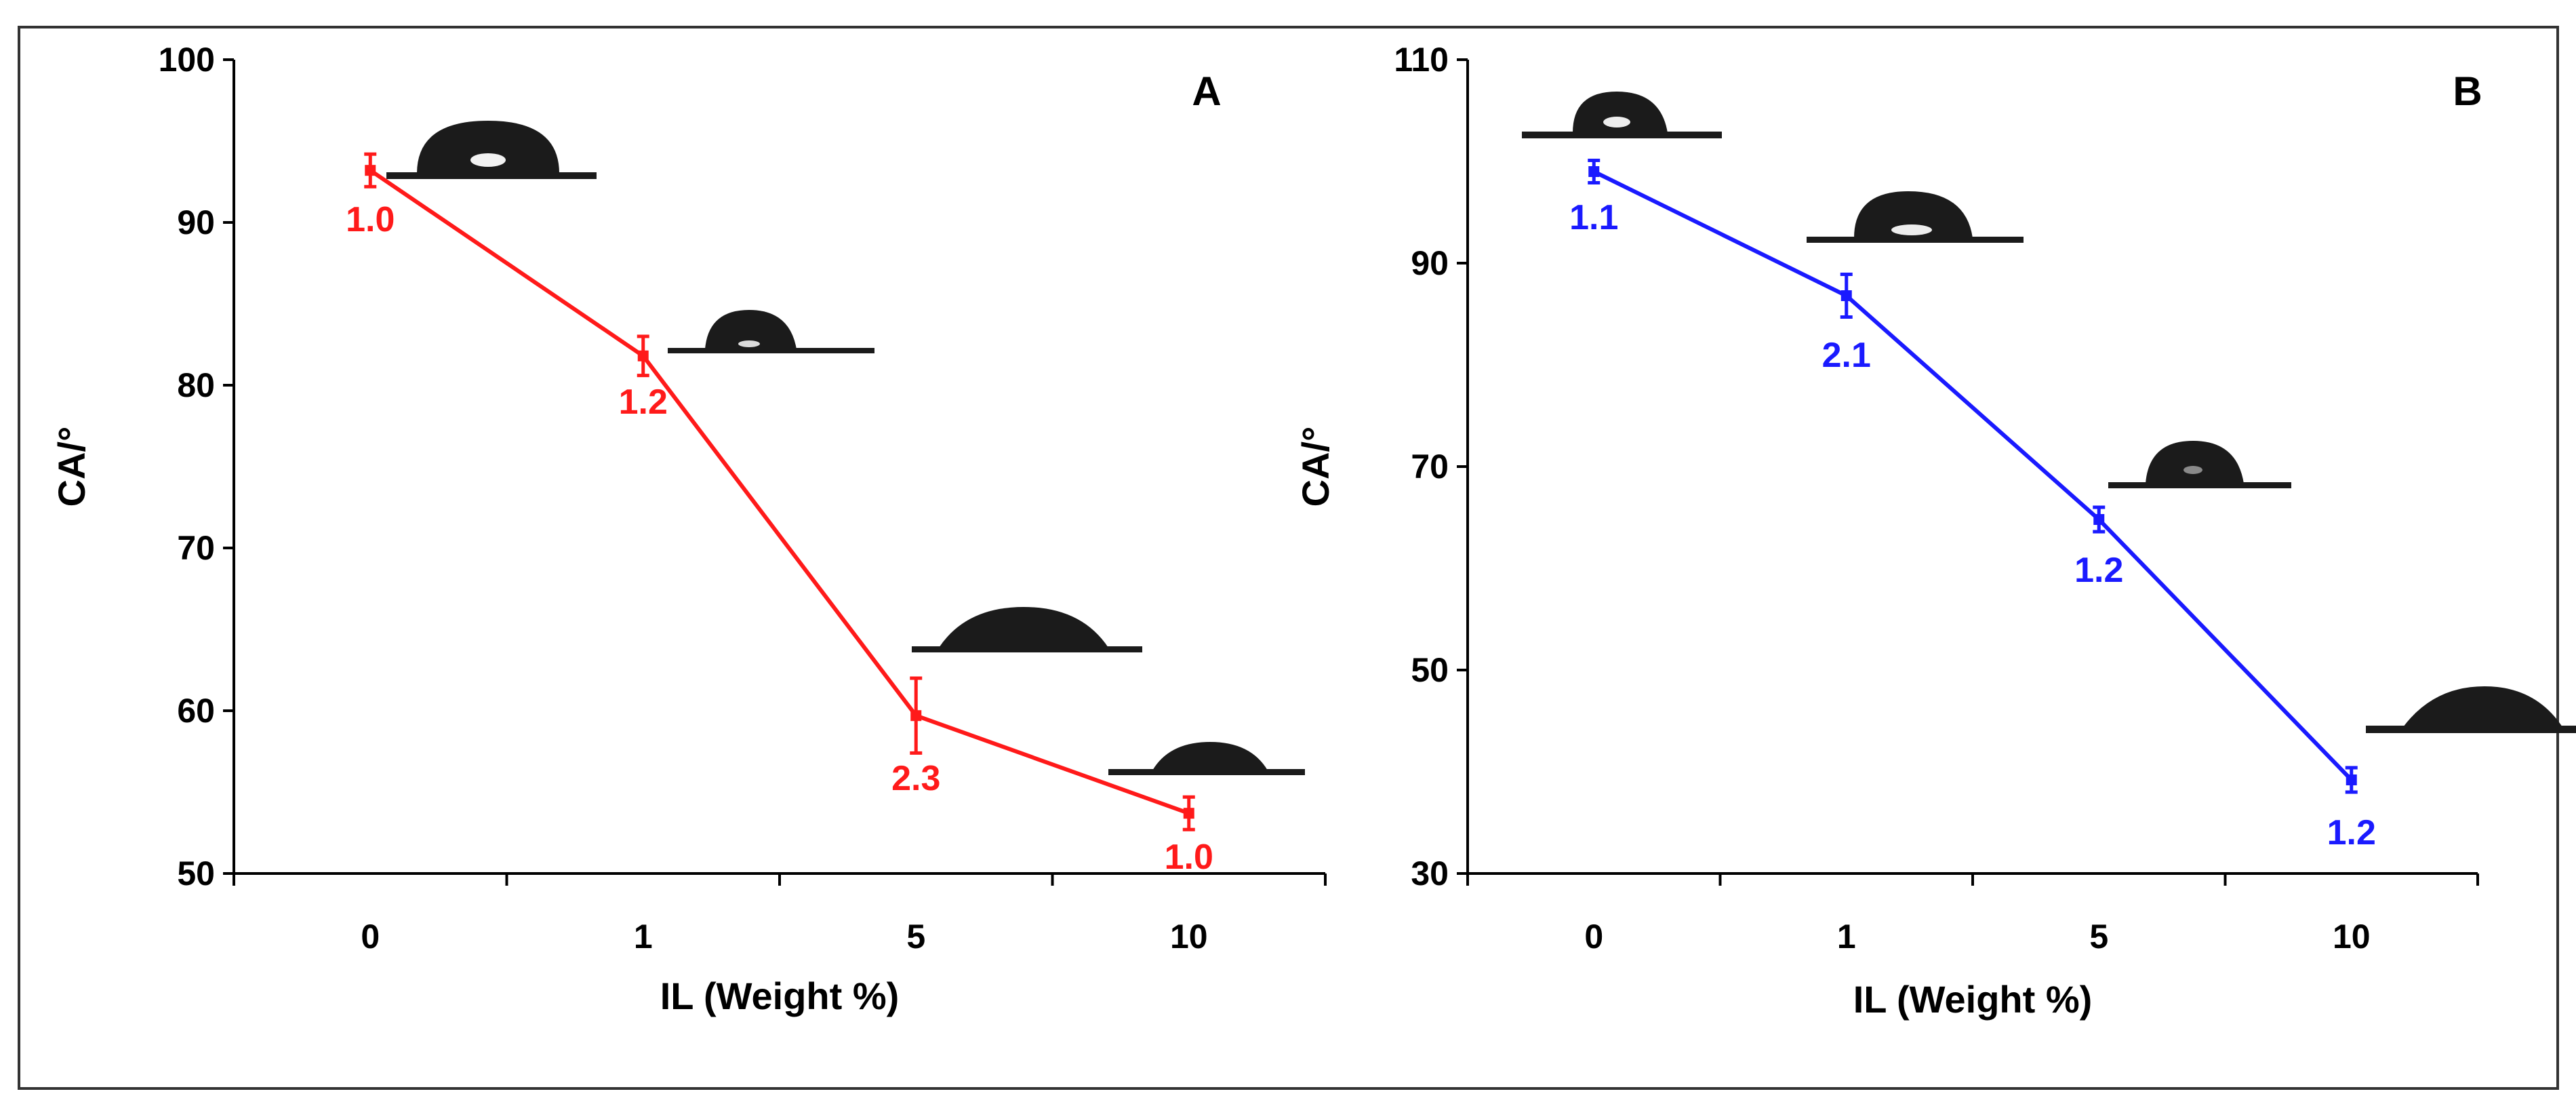 This screenshot has height=1100, width=2576. I want to click on panel-b-xtick-label: 1, so click(1846, 937).